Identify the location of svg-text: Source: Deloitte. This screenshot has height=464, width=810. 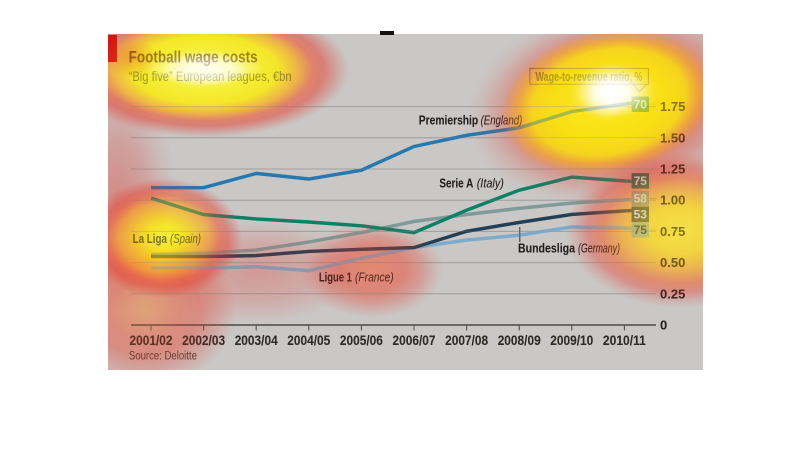
(163, 357).